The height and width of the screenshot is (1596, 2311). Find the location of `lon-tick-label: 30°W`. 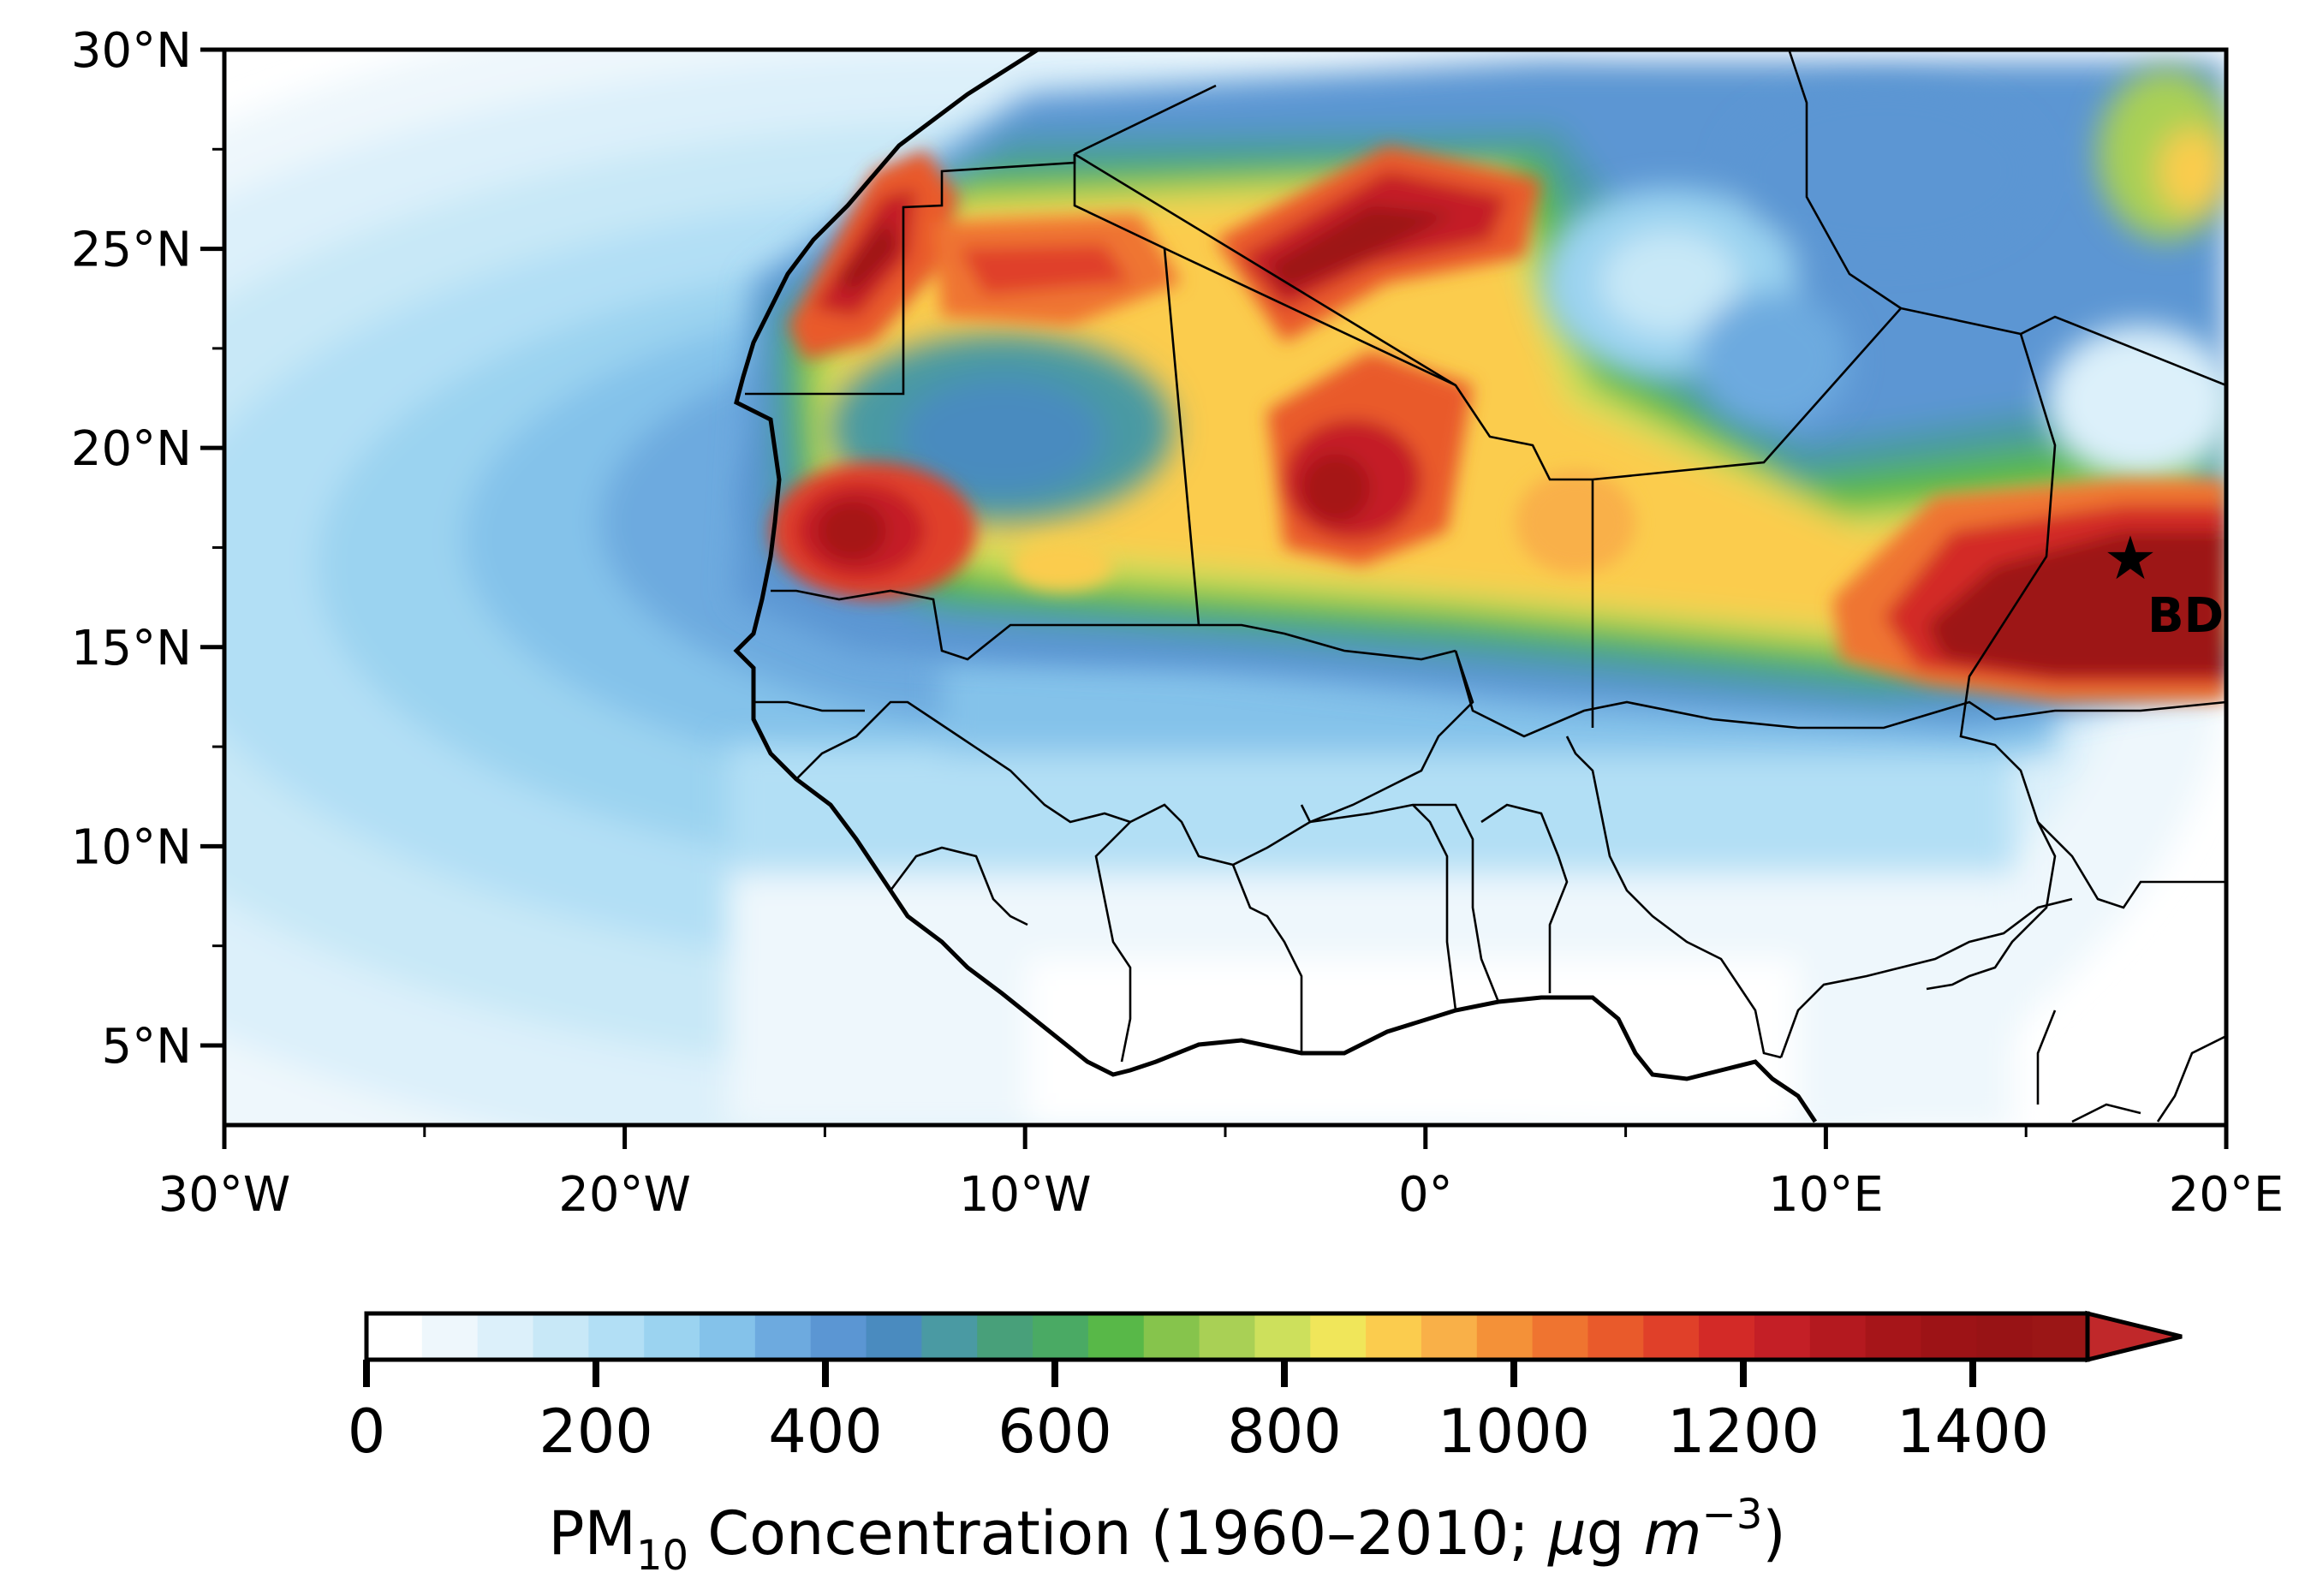

lon-tick-label: 30°W is located at coordinates (224, 1195).